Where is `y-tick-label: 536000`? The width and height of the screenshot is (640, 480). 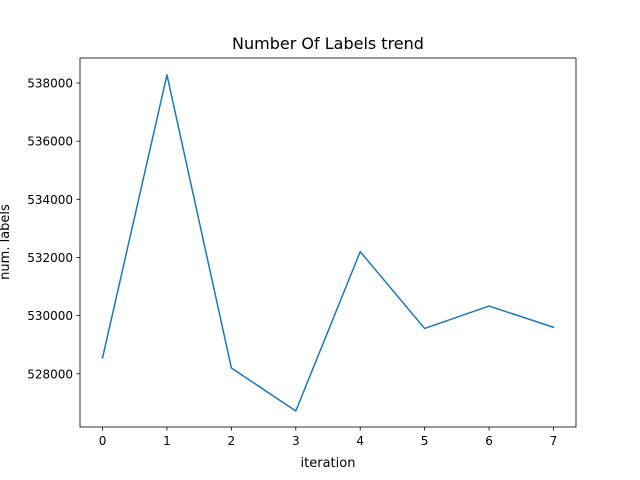 y-tick-label: 536000 is located at coordinates (50, 142).